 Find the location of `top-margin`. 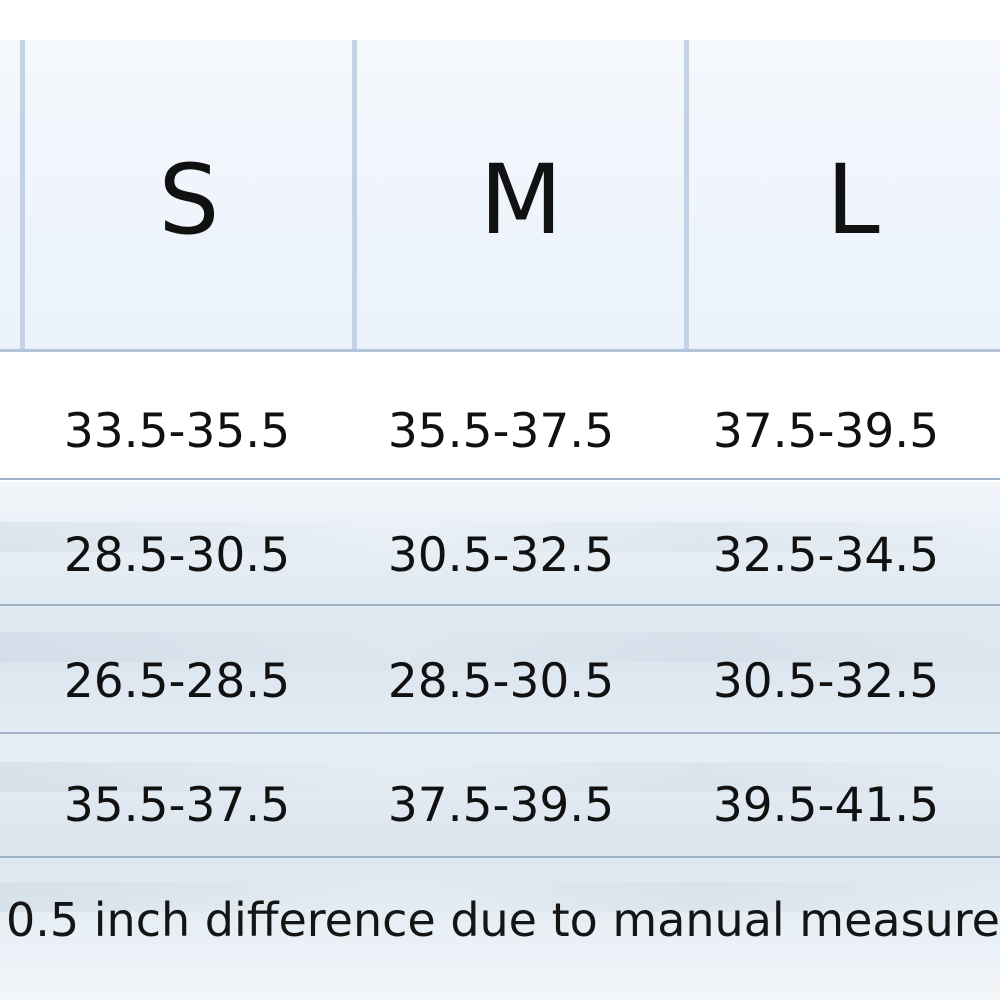

top-margin is located at coordinates (500, 20).